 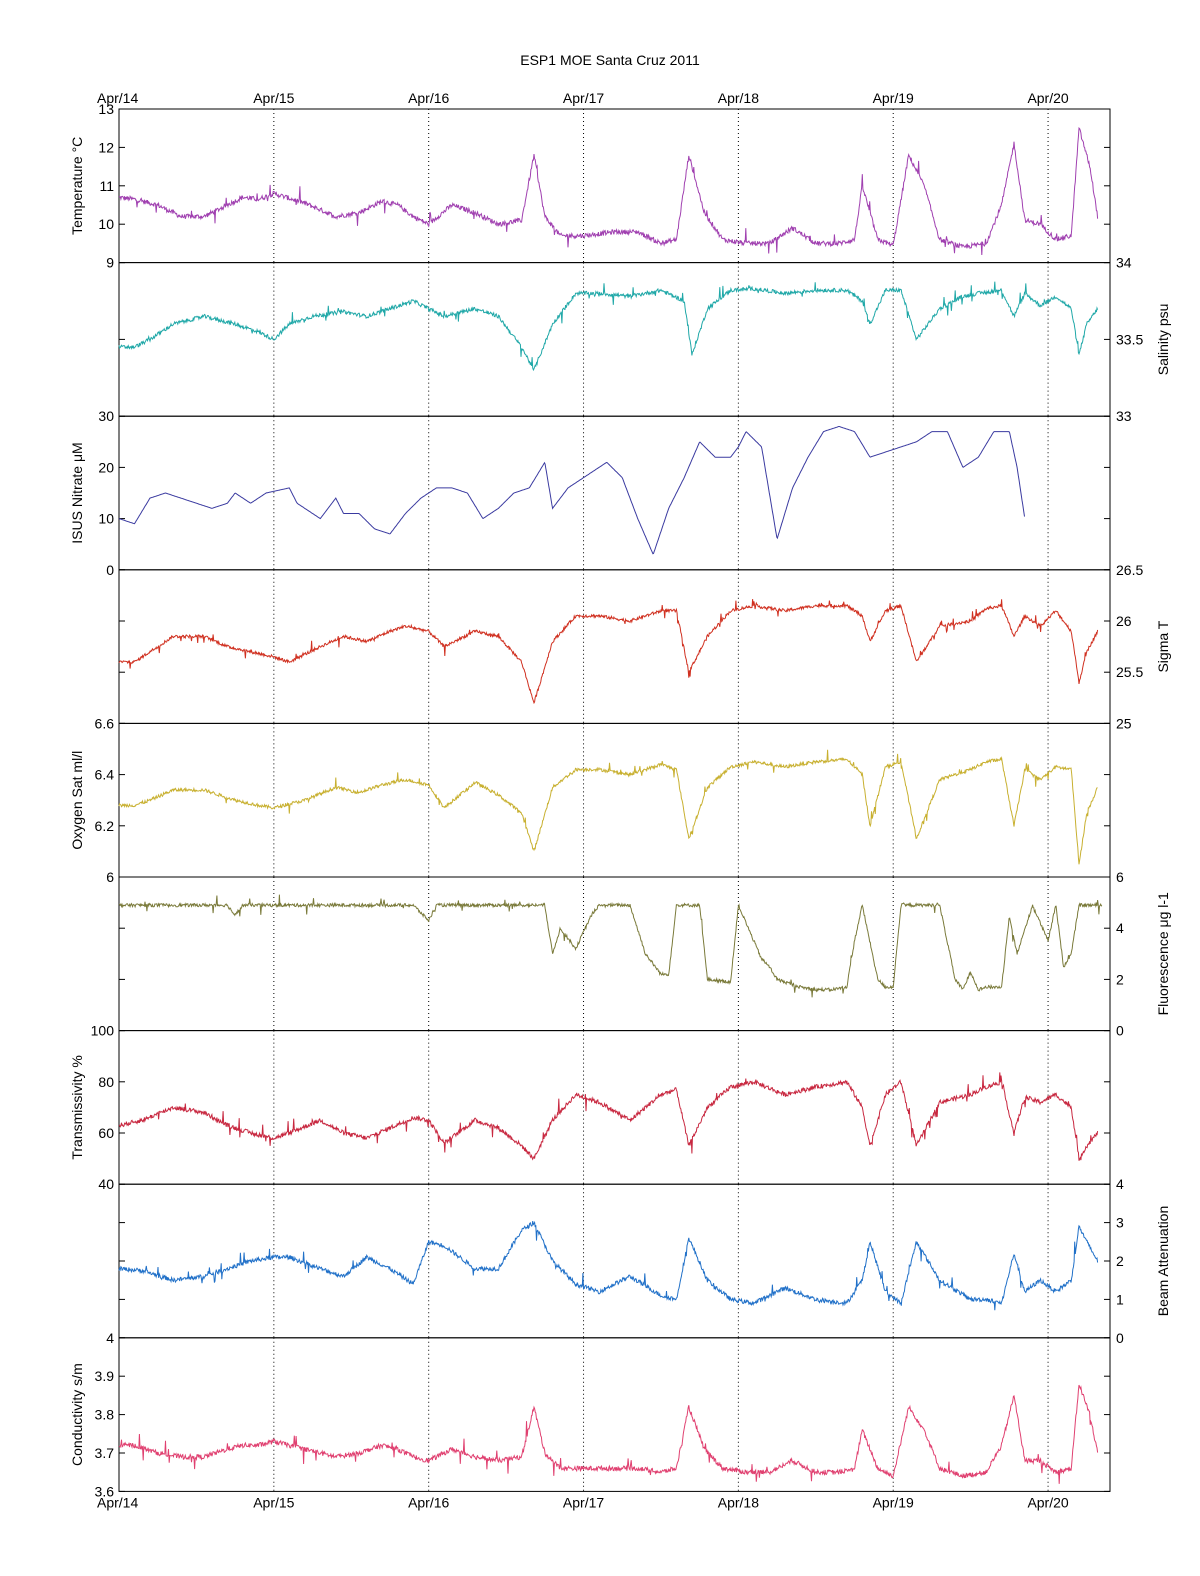 What do you see at coordinates (738, 1502) in the screenshot?
I see `x-tick-label-bottom: Apr/18` at bounding box center [738, 1502].